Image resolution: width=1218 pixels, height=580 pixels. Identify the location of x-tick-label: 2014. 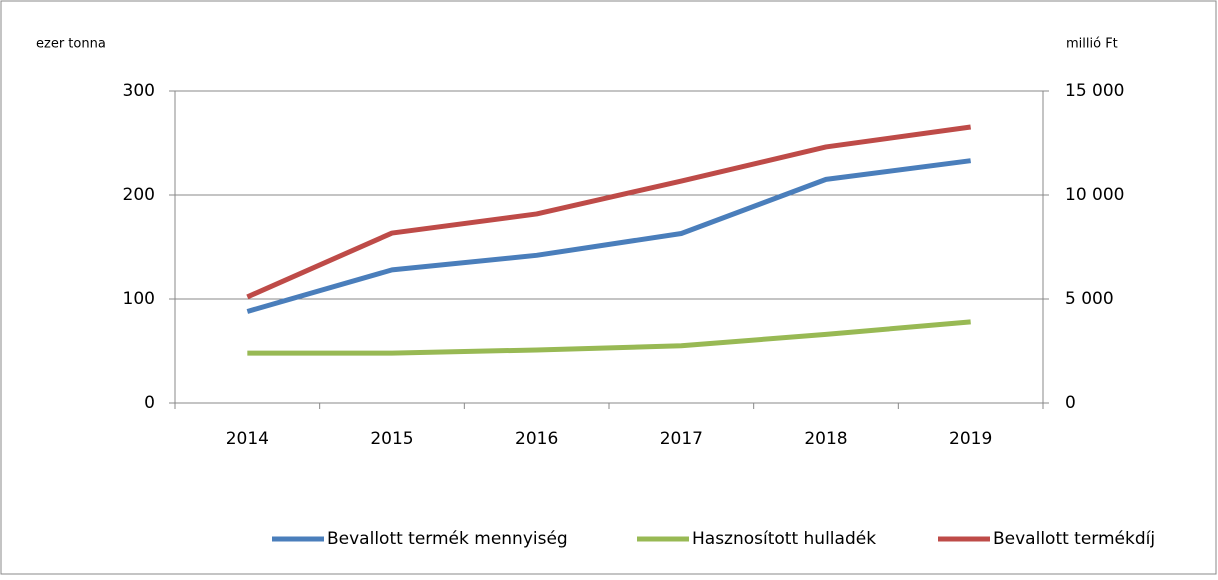
(247, 439).